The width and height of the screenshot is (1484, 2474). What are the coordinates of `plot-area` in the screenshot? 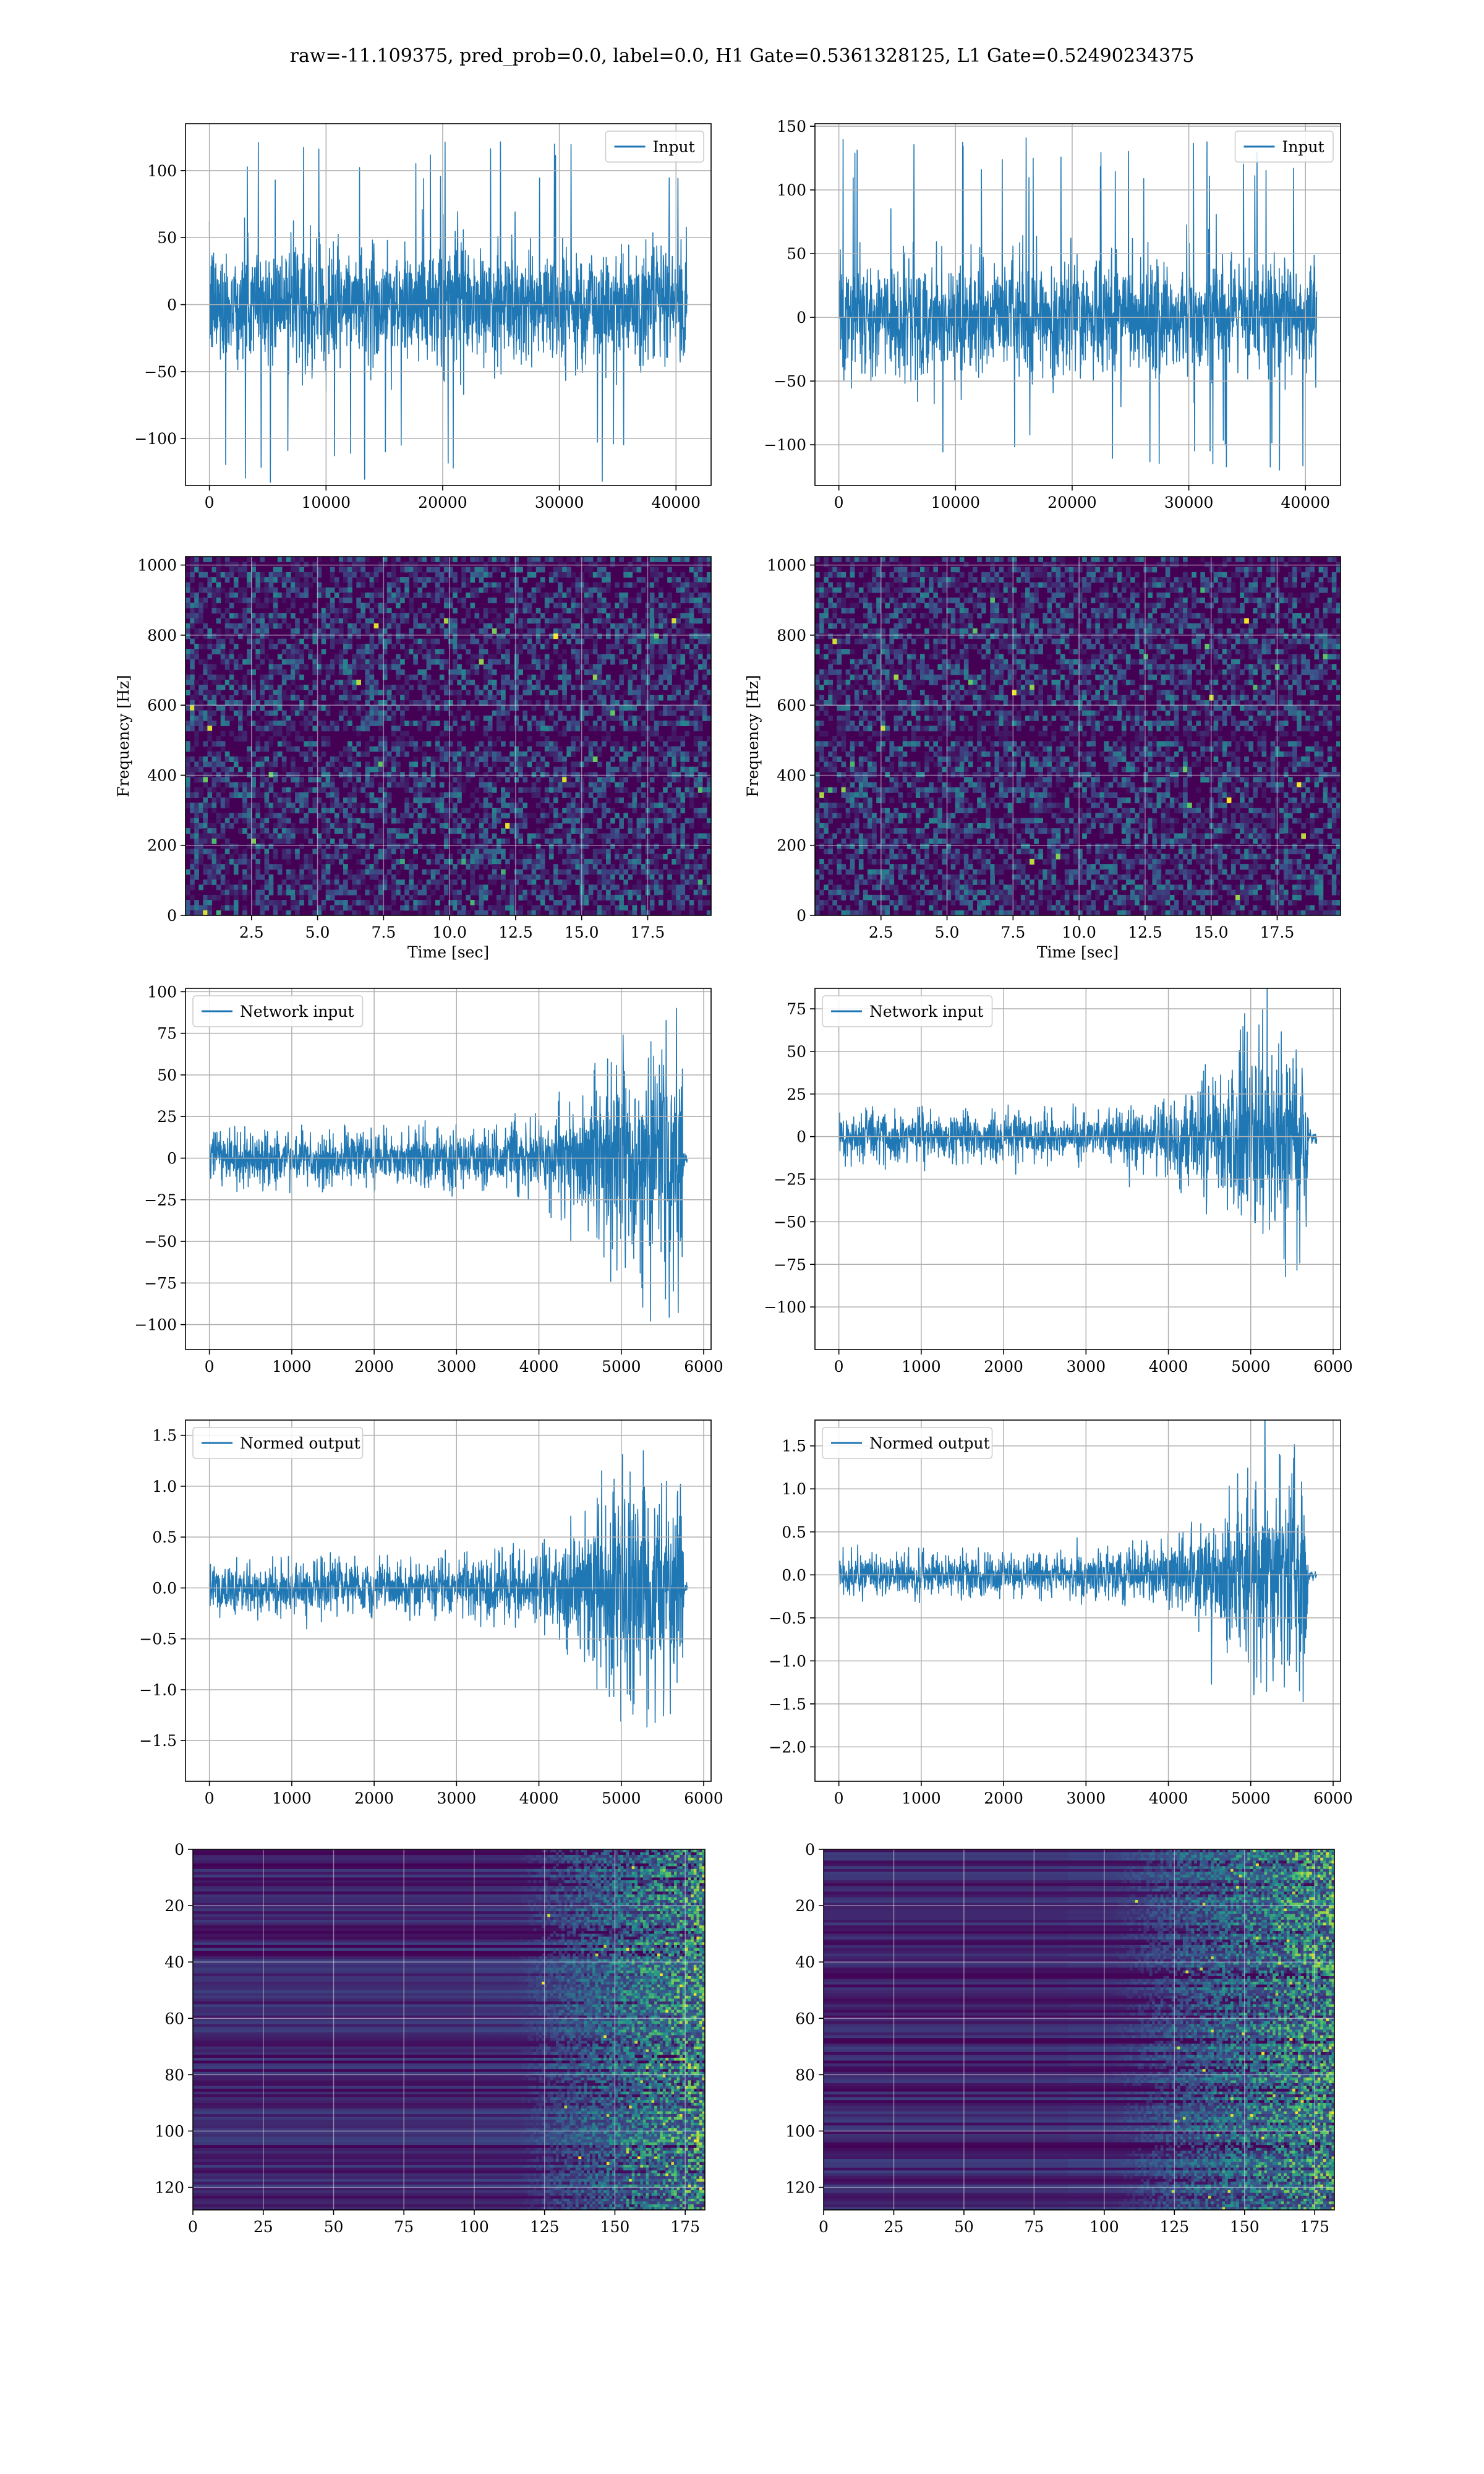 It's located at (1078, 304).